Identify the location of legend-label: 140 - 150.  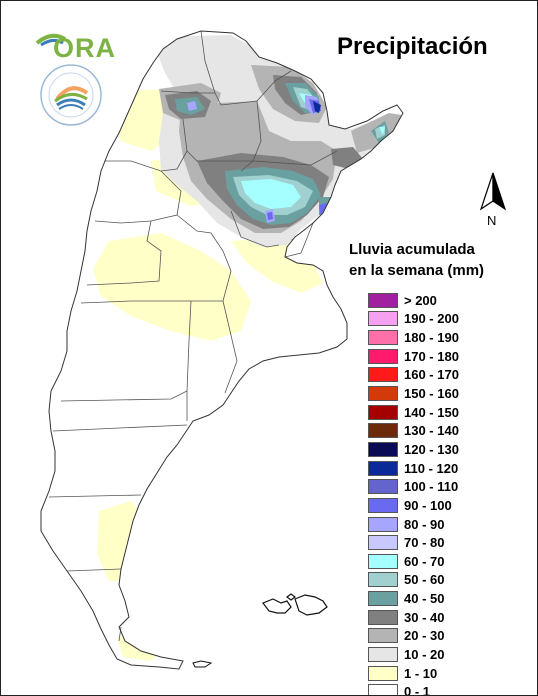
(431, 412).